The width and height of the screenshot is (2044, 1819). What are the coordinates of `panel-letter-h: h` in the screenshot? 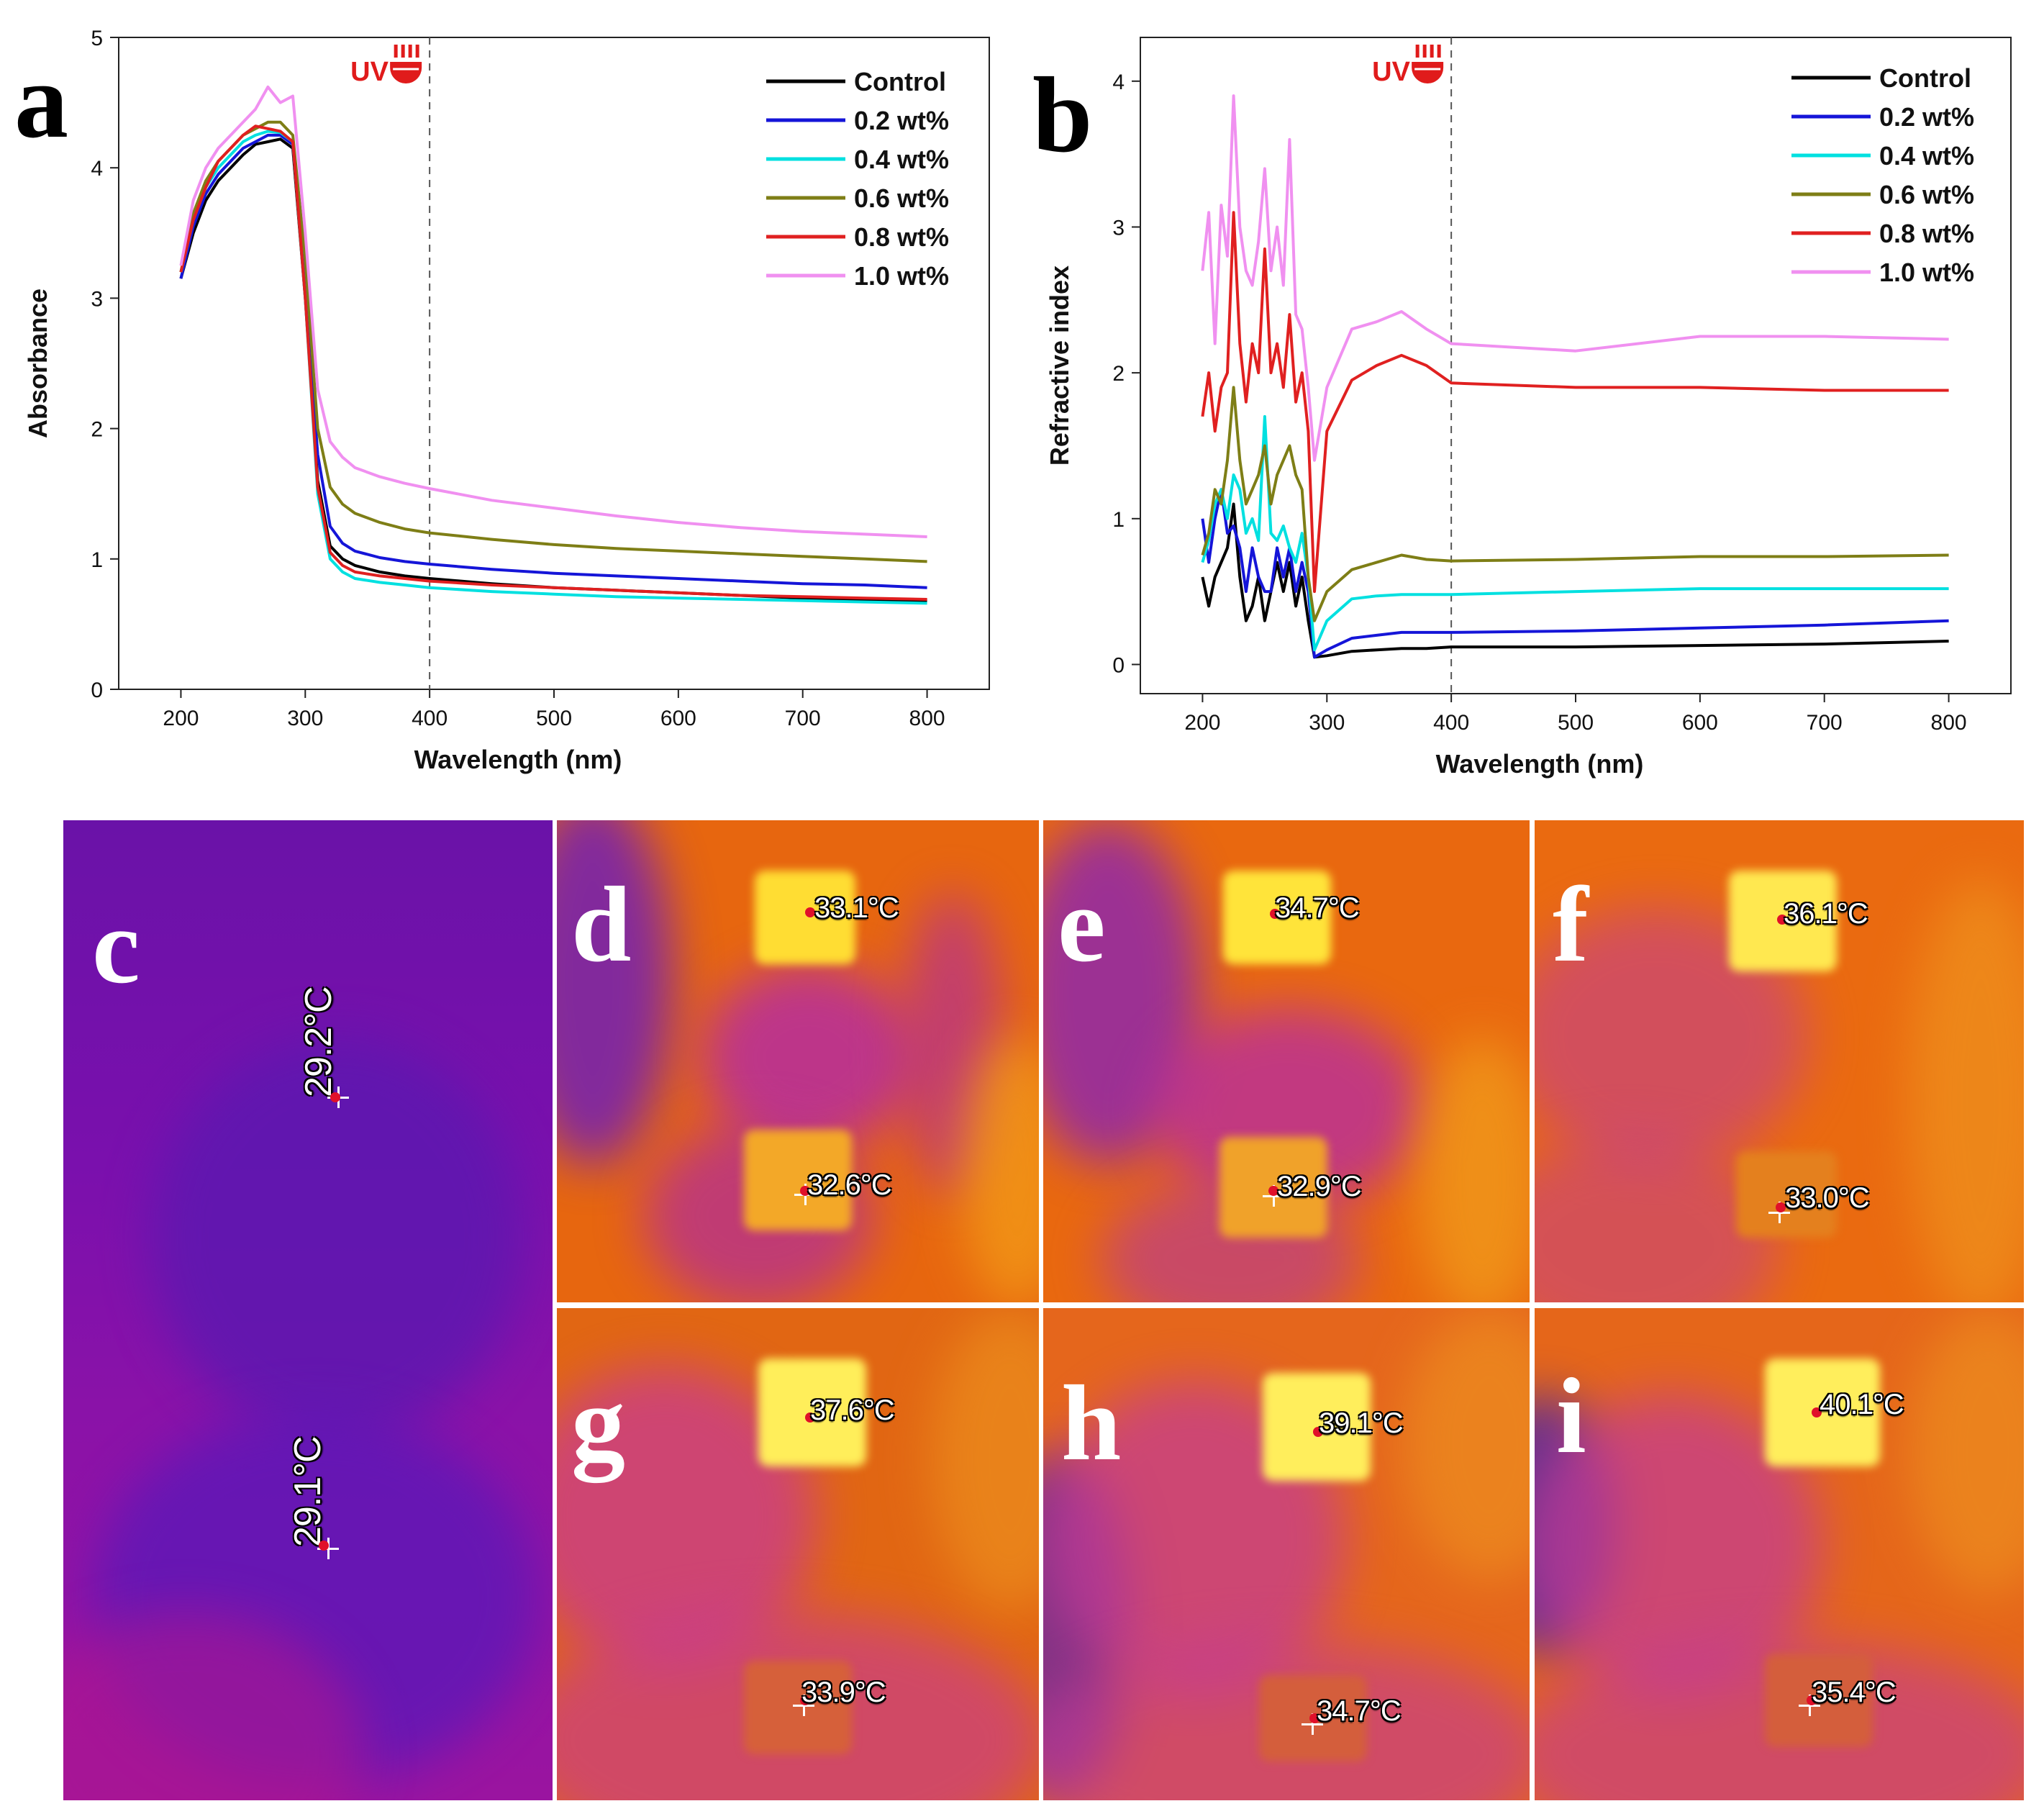 It's located at (1091, 1423).